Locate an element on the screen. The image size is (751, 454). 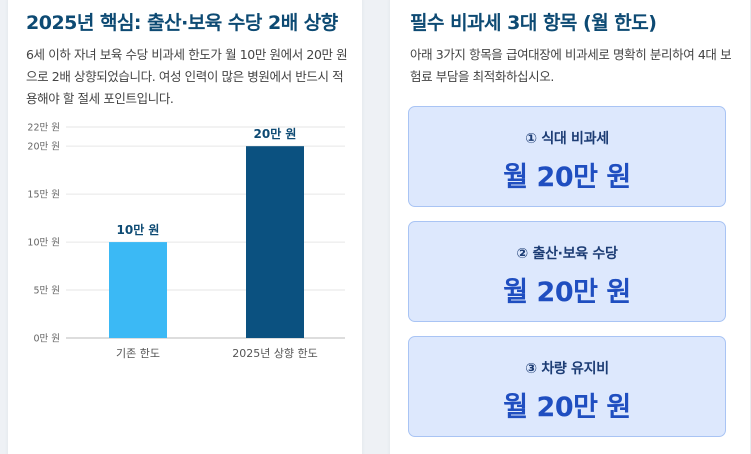
data-label: 20만 원 is located at coordinates (275, 133).